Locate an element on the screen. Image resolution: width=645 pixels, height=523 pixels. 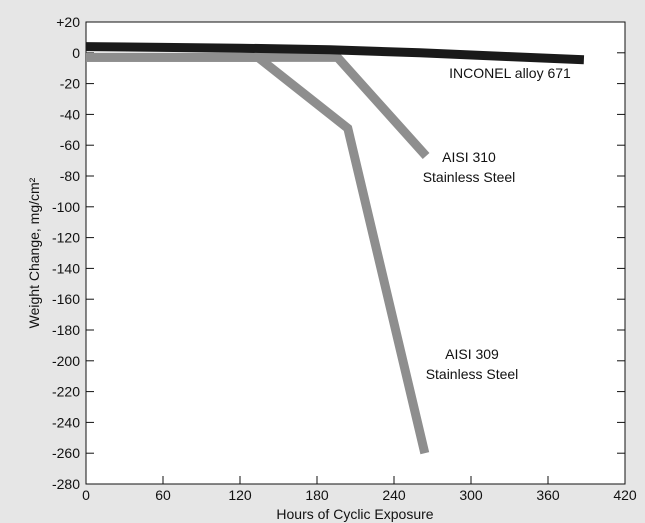
x-axis-title: Hours of Cyclic Exposure is located at coordinates (354, 514).